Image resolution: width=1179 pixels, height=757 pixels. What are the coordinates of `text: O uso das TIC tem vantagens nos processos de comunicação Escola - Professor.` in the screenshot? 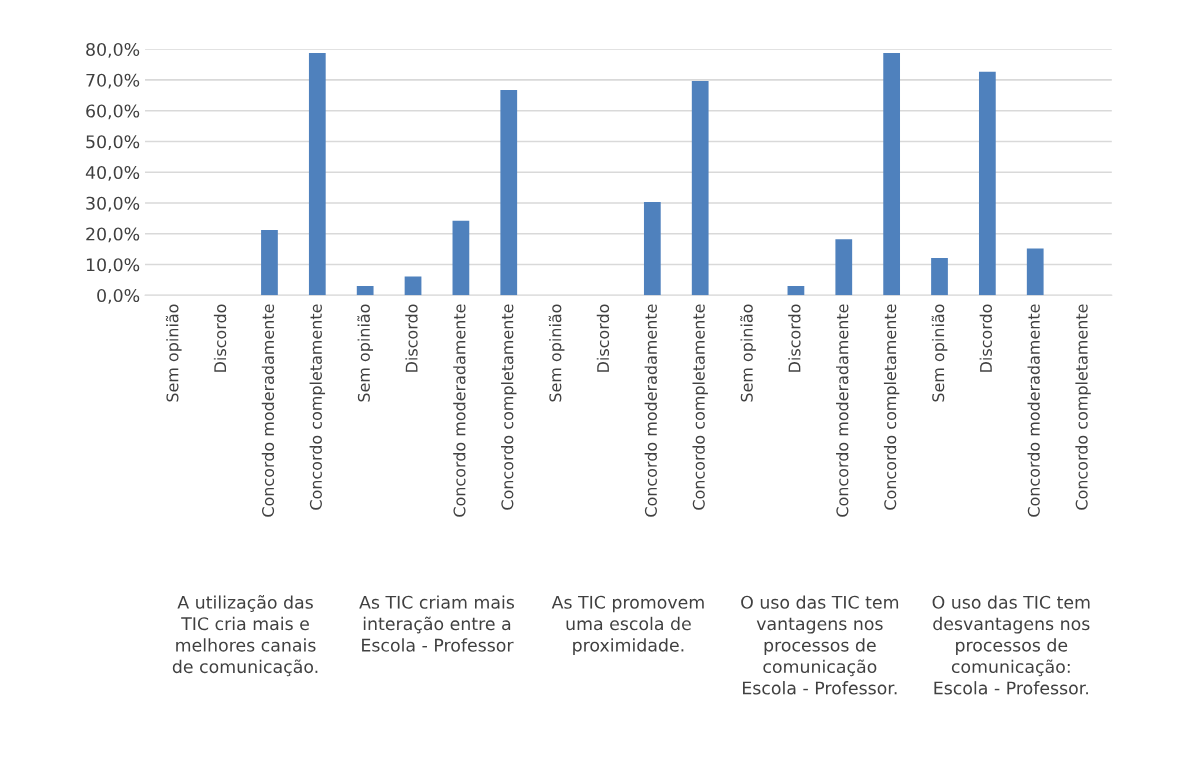 It's located at (820, 645).